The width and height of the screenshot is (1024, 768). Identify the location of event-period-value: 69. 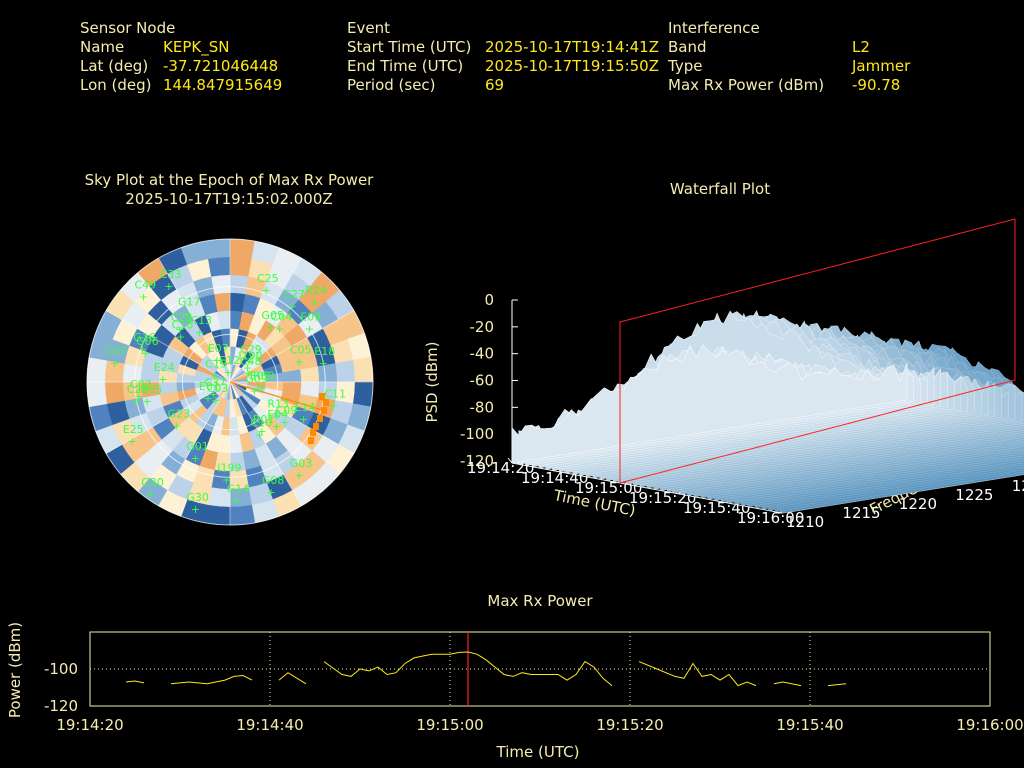
(495, 85).